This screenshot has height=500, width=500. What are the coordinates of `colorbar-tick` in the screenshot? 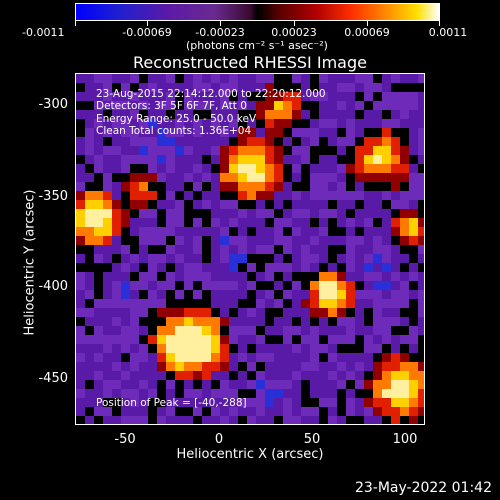 It's located at (294, 23).